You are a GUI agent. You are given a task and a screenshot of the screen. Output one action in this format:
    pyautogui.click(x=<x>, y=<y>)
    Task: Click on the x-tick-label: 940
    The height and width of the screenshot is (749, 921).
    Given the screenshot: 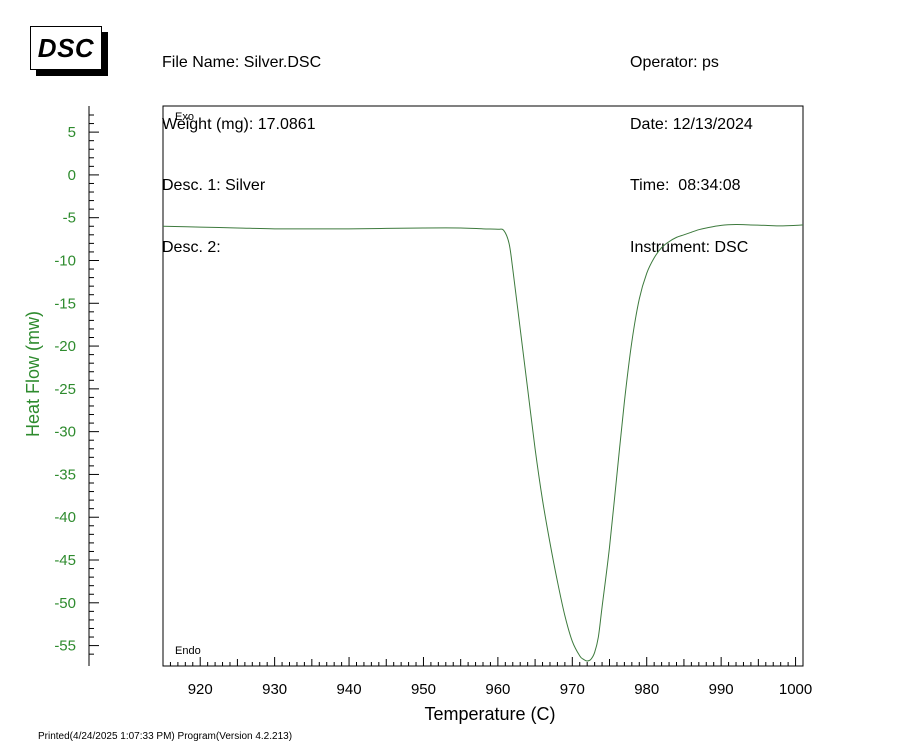 What is the action you would take?
    pyautogui.click(x=349, y=689)
    